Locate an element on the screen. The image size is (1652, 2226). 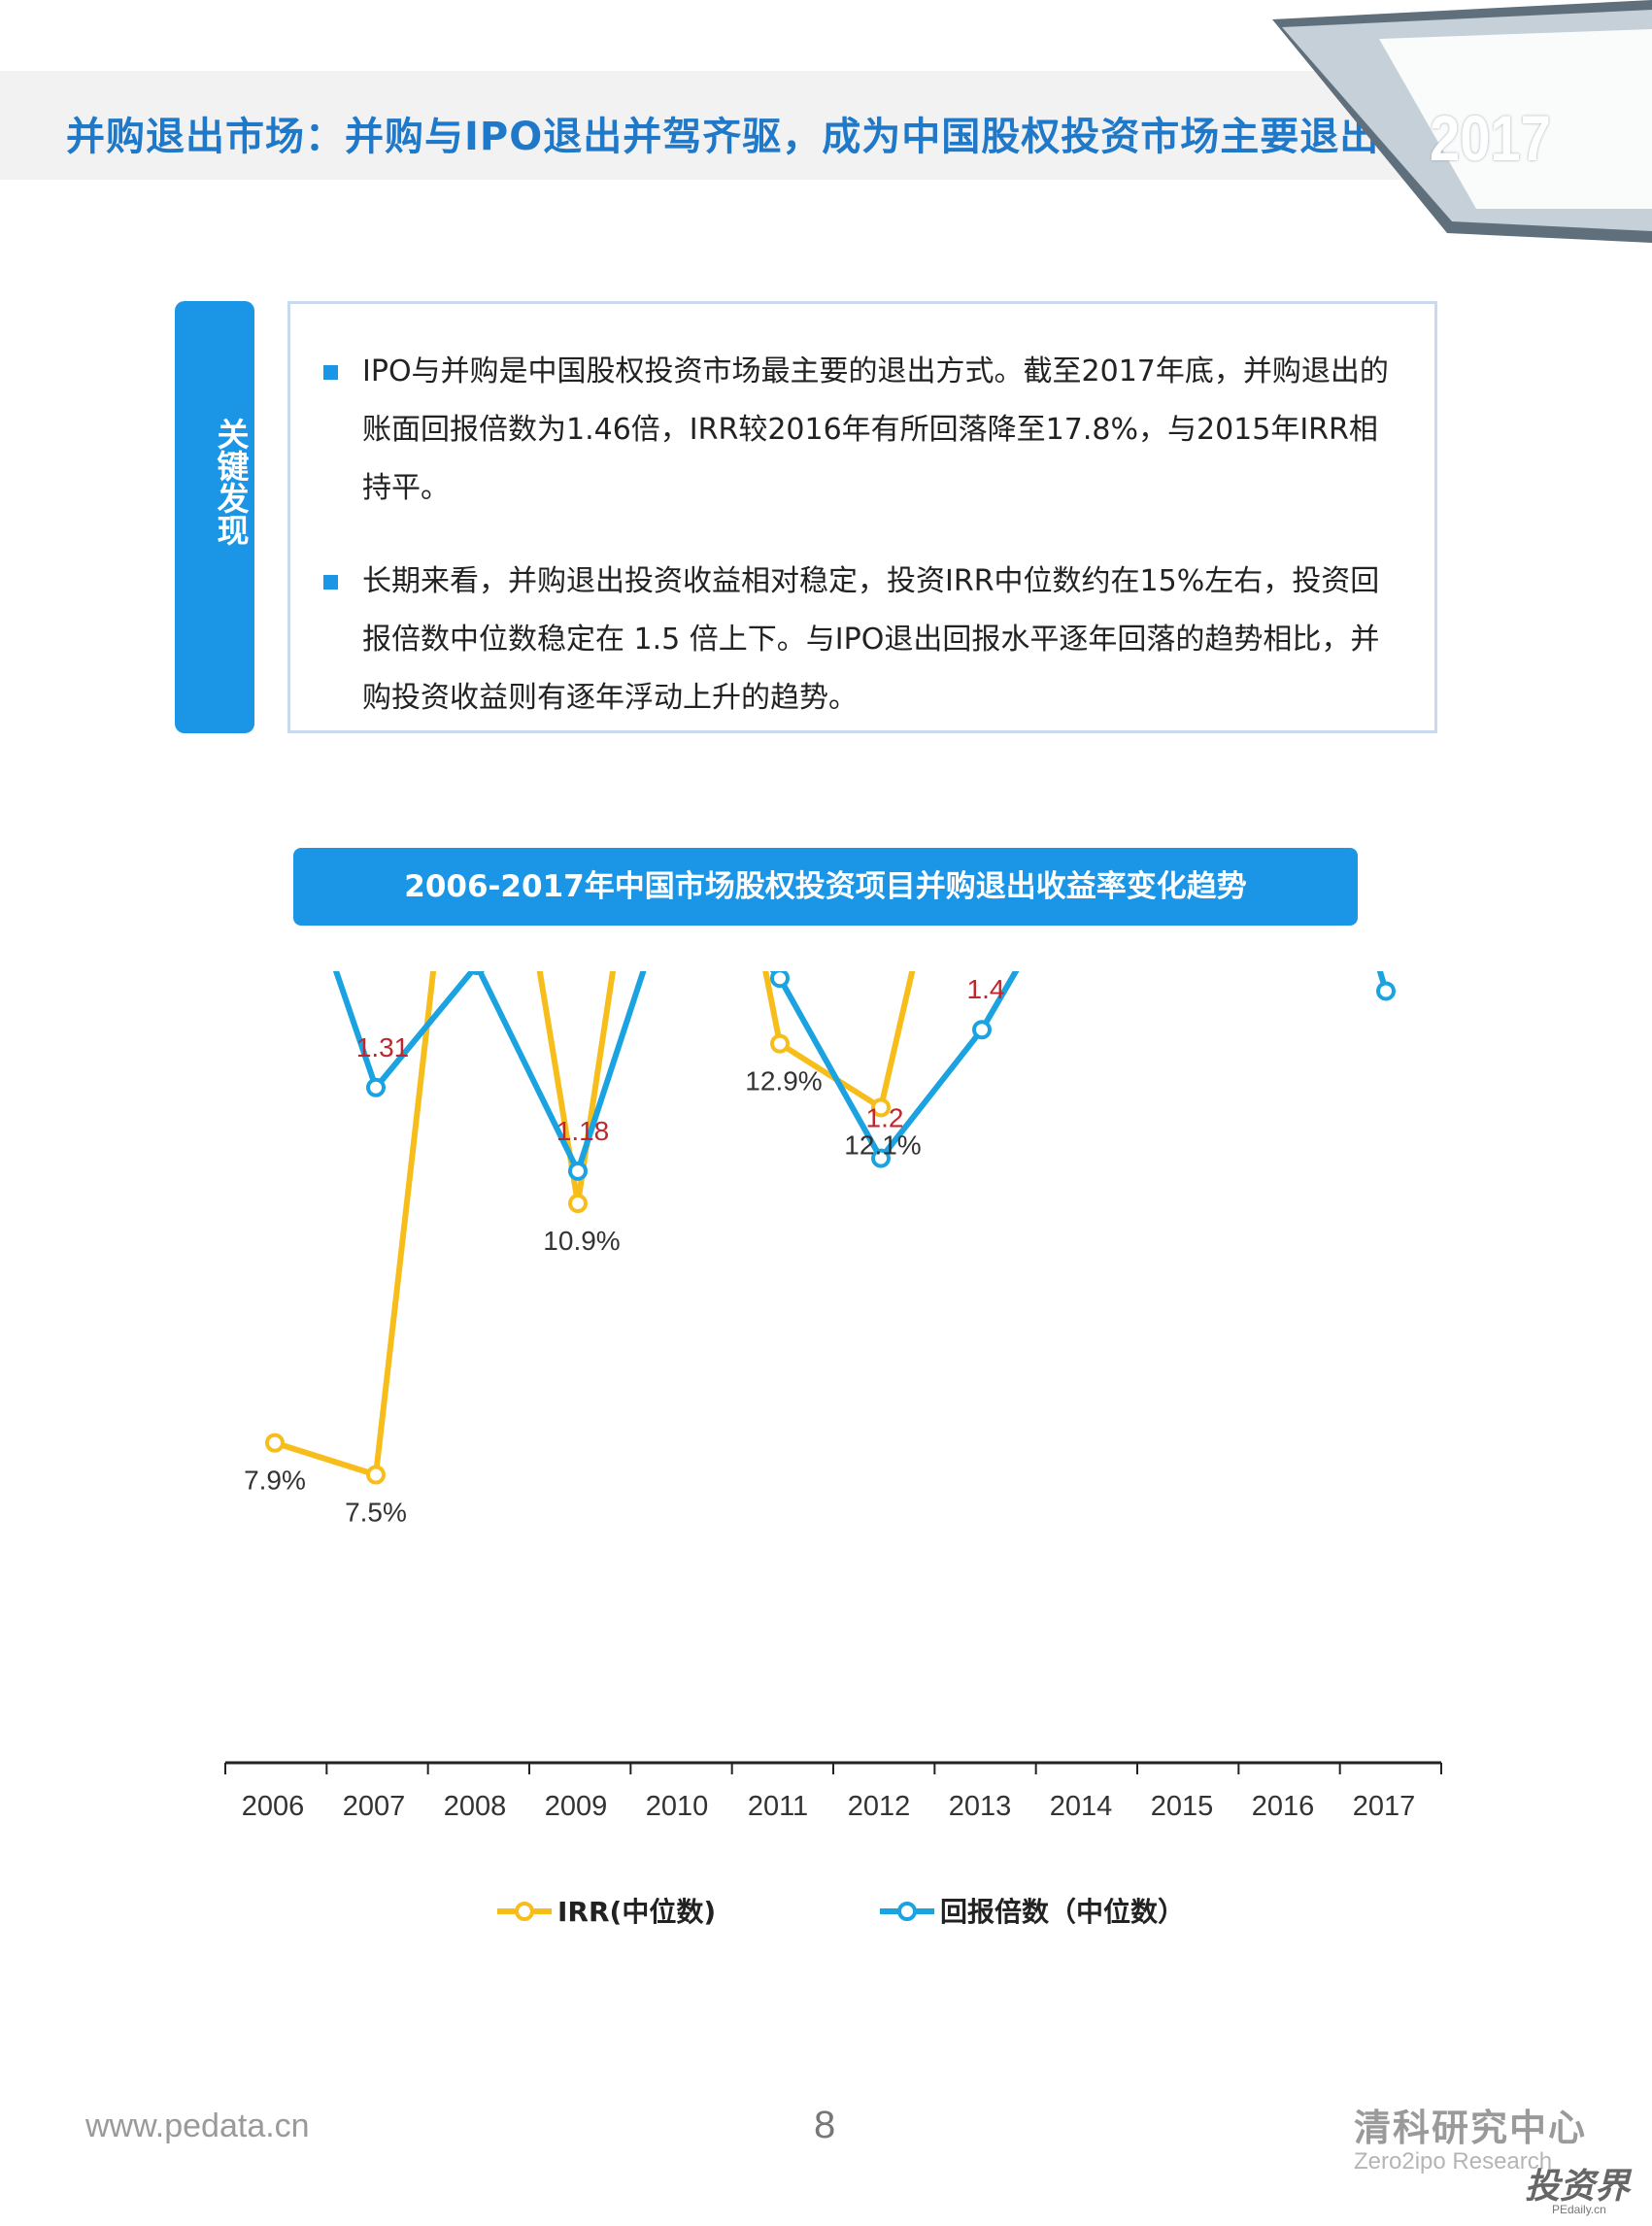
irr-data-label: 12.9% is located at coordinates (783, 1081).